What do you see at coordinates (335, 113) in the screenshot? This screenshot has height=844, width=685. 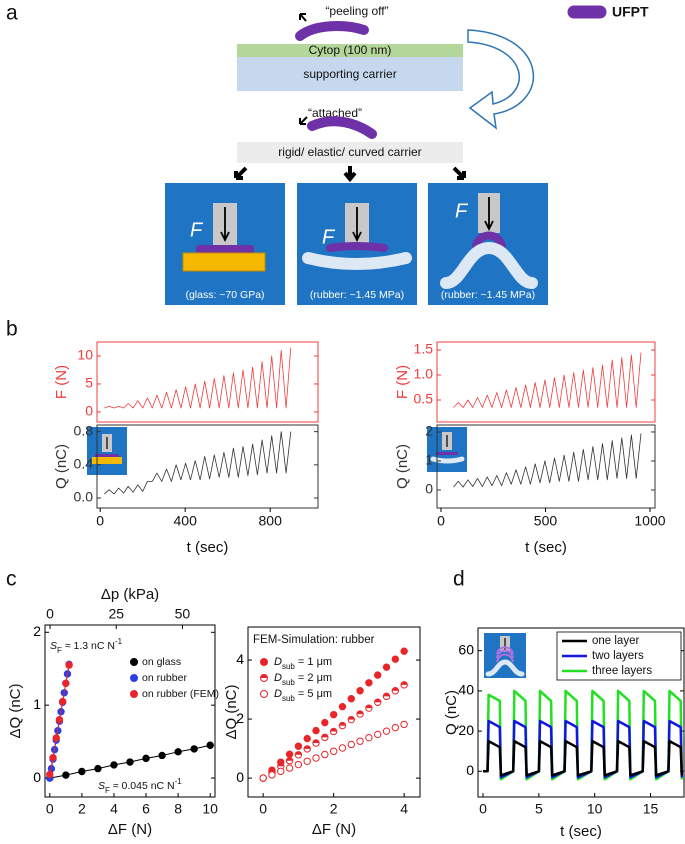 I see `attached-label: “attached”` at bounding box center [335, 113].